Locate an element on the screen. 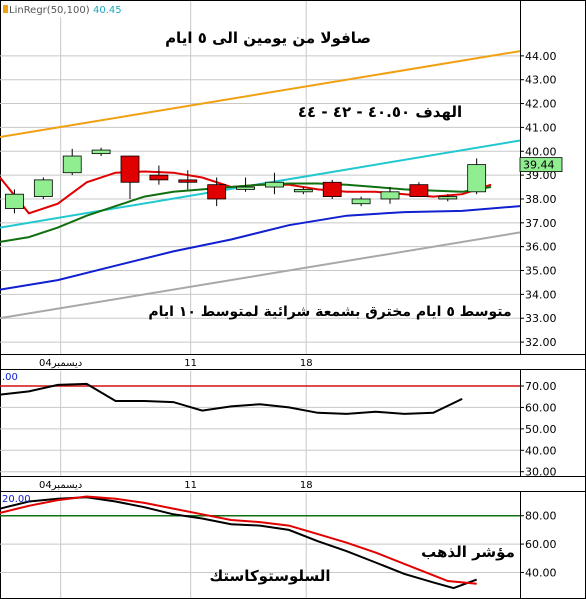 This screenshot has width=586, height=599. y-tick-label: 35.00 is located at coordinates (541, 271).